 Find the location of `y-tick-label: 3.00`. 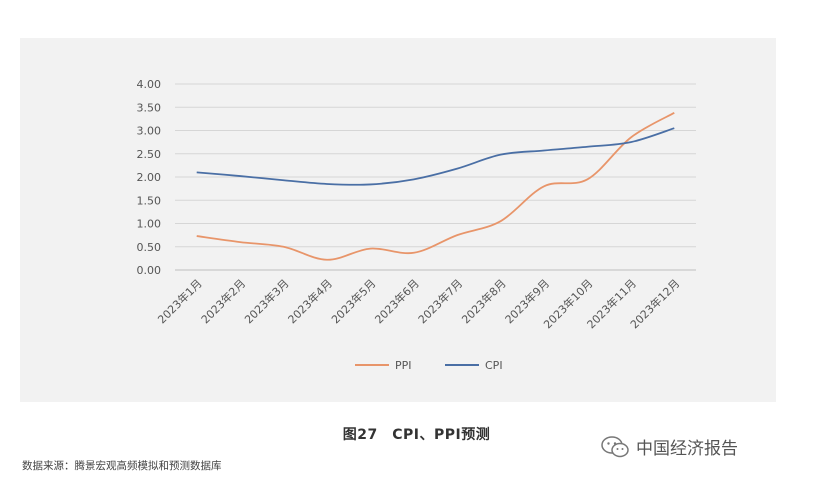

y-tick-label: 3.00 is located at coordinates (149, 131).